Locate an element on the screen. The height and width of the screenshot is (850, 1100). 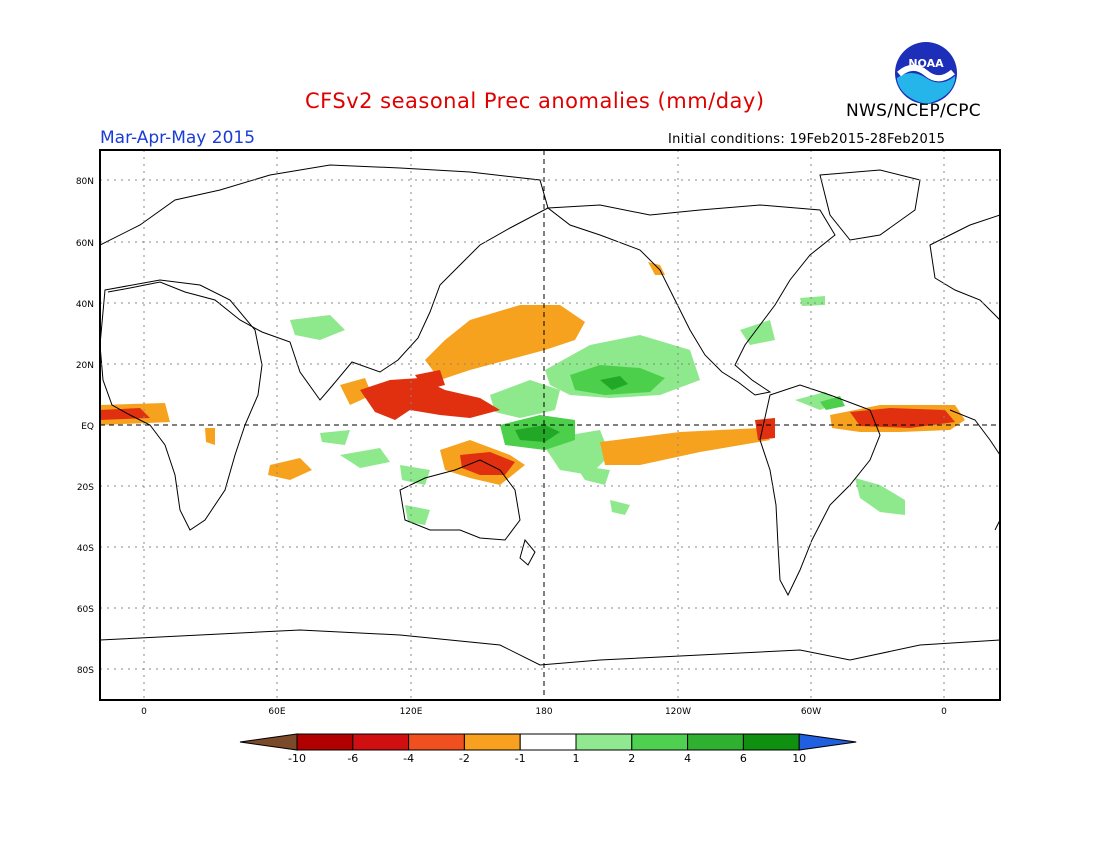
colorbar-tick-label: -6 is located at coordinates (352, 758).